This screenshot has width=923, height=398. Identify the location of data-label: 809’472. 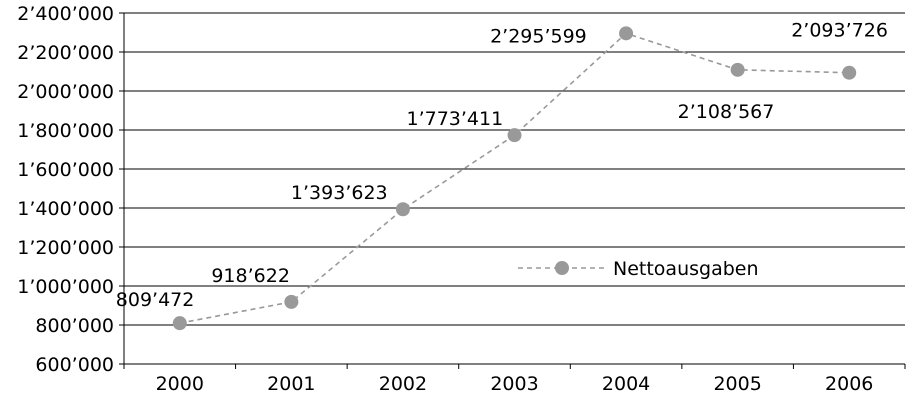
(155, 300).